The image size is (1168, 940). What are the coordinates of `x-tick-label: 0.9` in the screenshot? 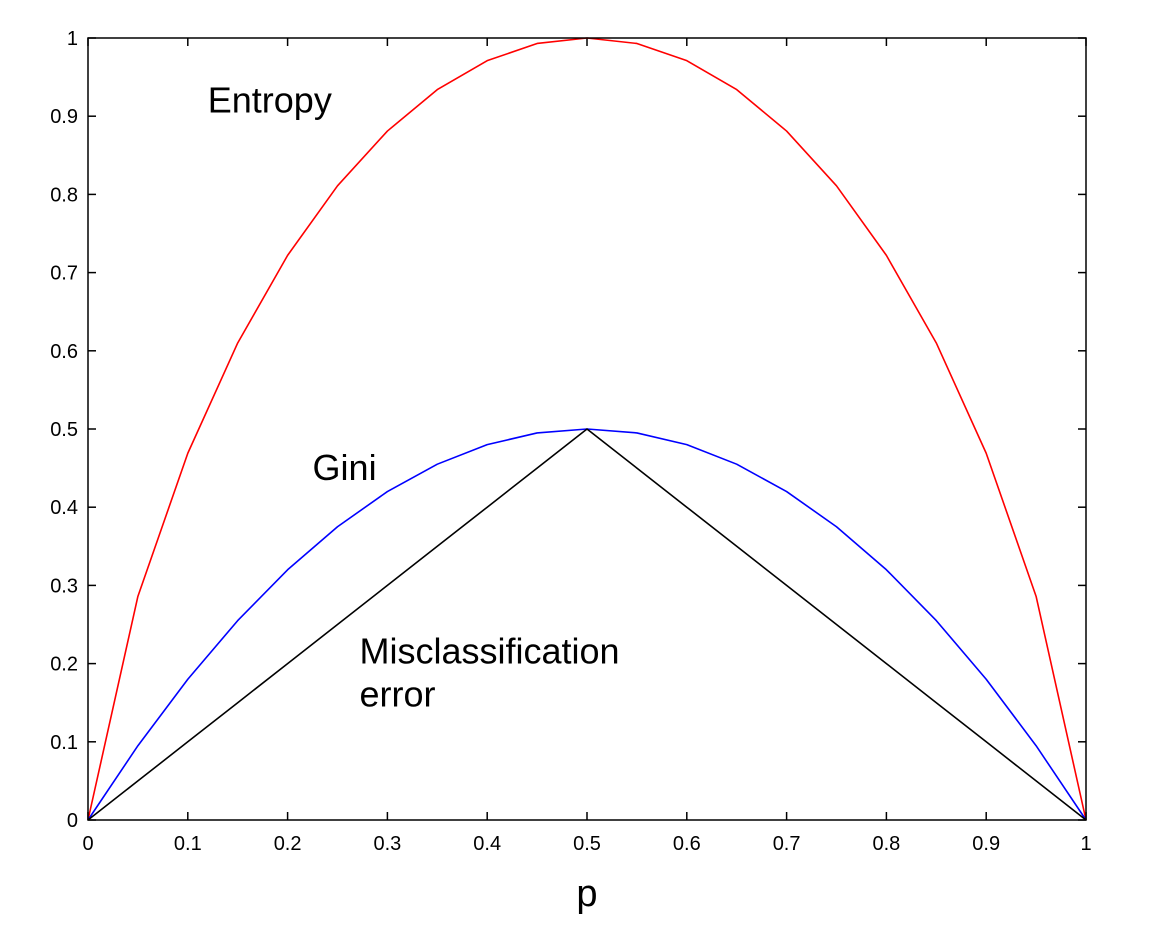 It's located at (986, 844).